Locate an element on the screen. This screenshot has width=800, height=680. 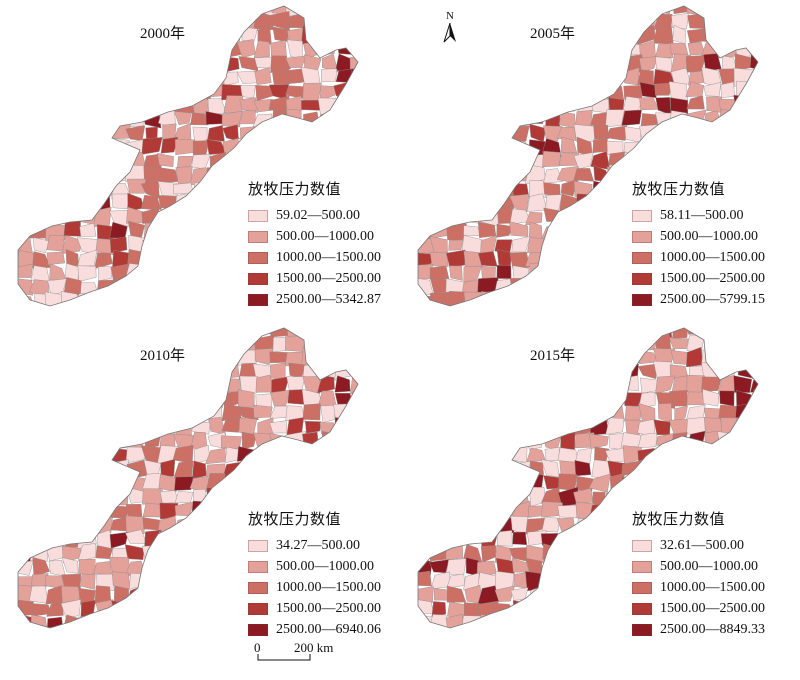
legend-item: 1500.00—2500.00 is located at coordinates (698, 278).